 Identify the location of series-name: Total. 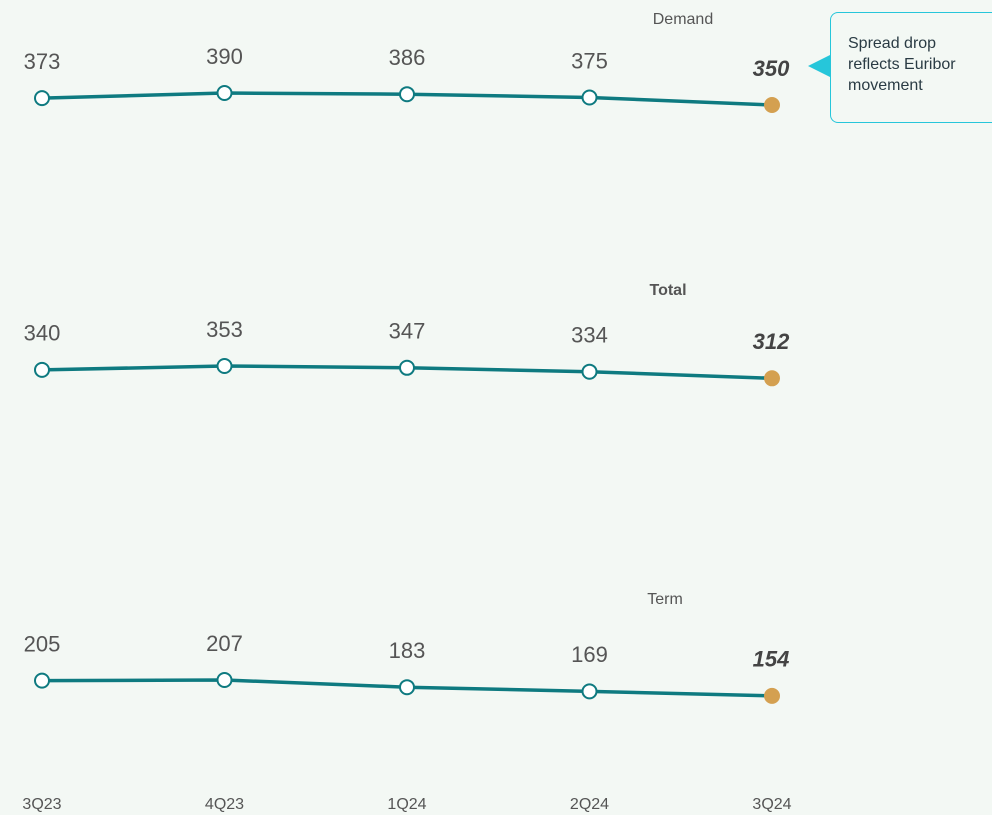
(667, 290).